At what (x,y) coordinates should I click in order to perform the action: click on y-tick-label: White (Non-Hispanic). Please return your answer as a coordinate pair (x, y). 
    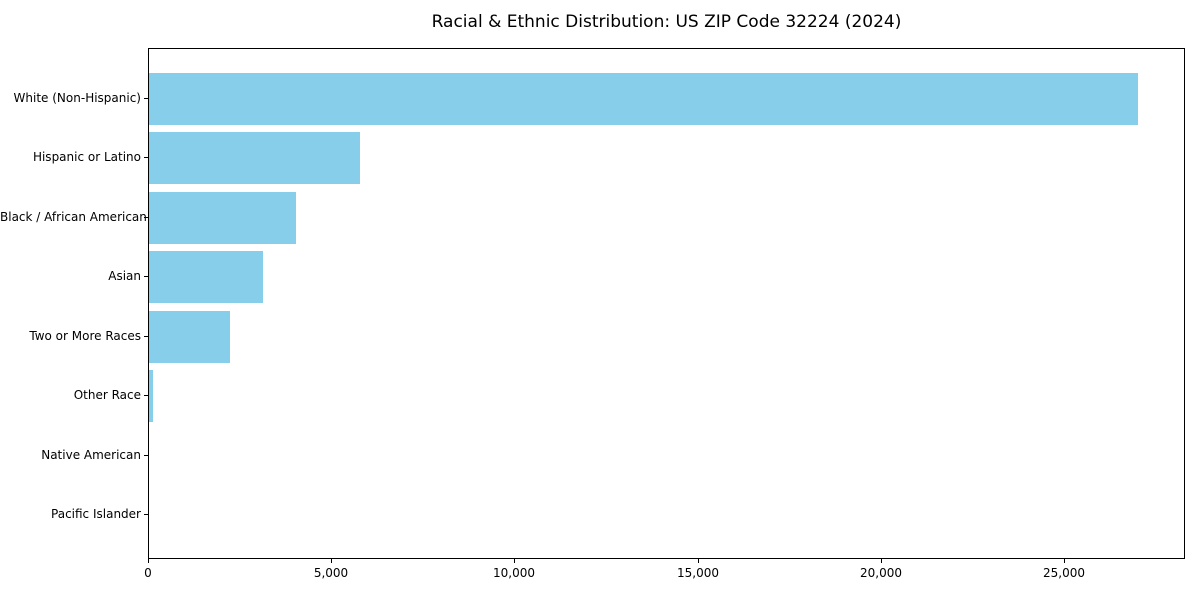
    Looking at the image, I should click on (77, 98).